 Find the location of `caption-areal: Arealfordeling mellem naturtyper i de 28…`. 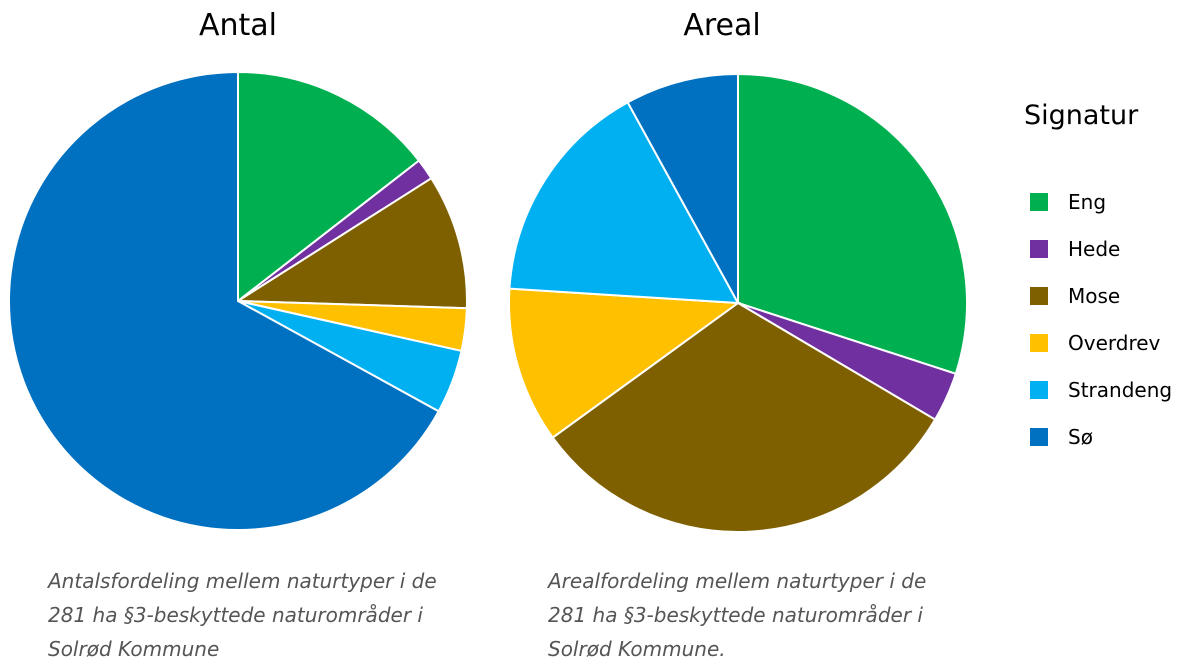

caption-areal: Arealfordeling mellem naturtyper i de 28… is located at coordinates (737, 615).